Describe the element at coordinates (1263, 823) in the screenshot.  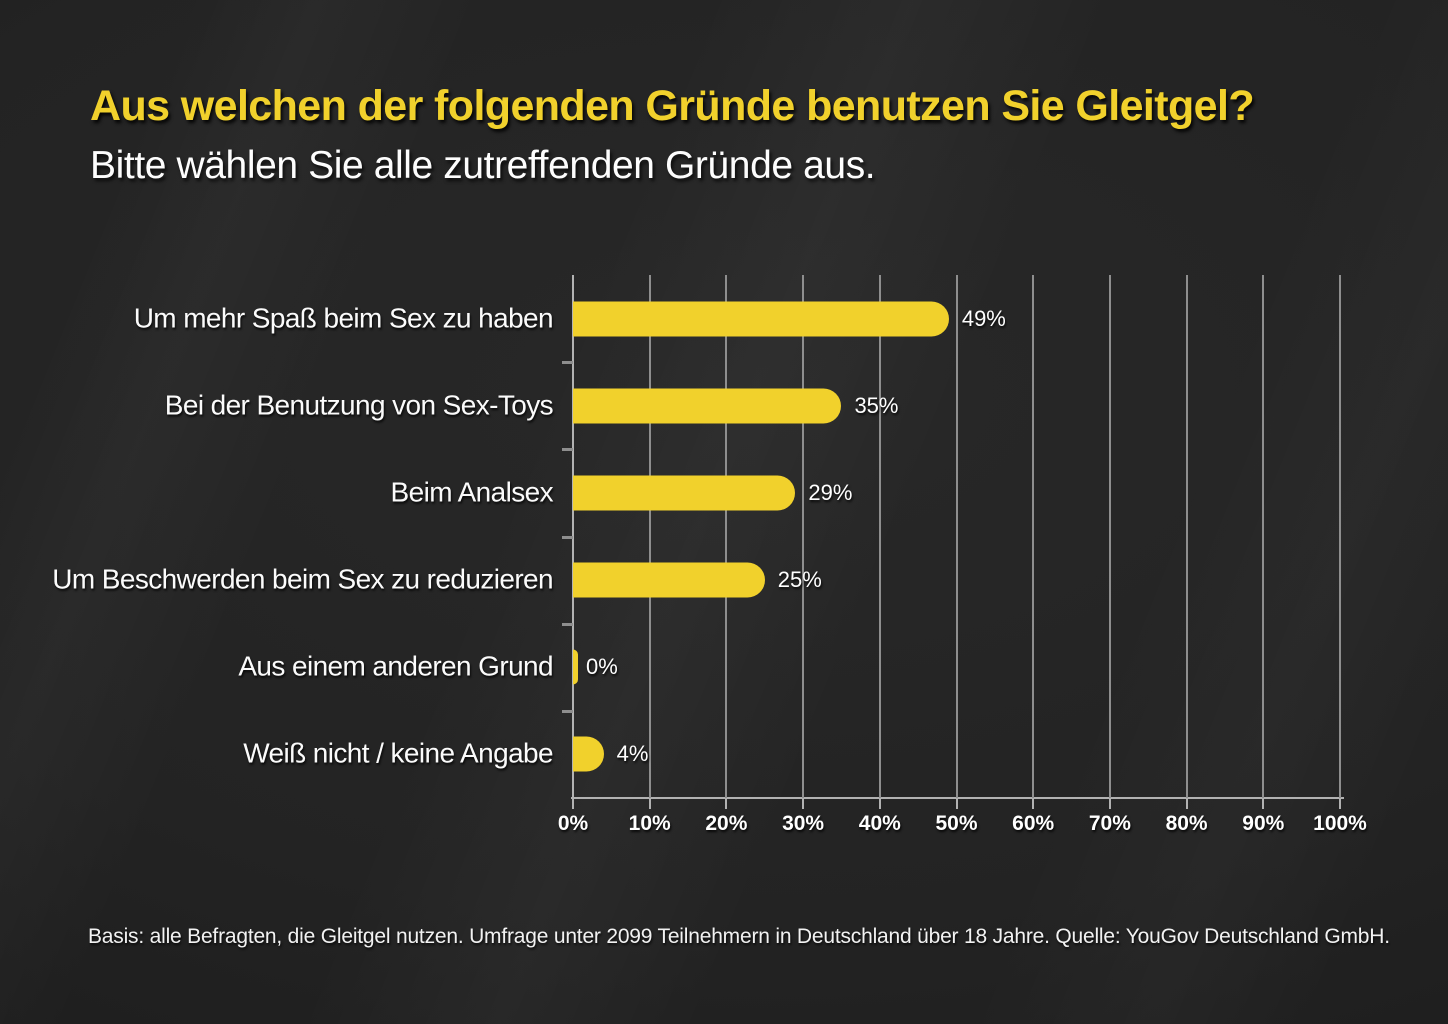
I see `x-axis-tick-label: 90%` at that location.